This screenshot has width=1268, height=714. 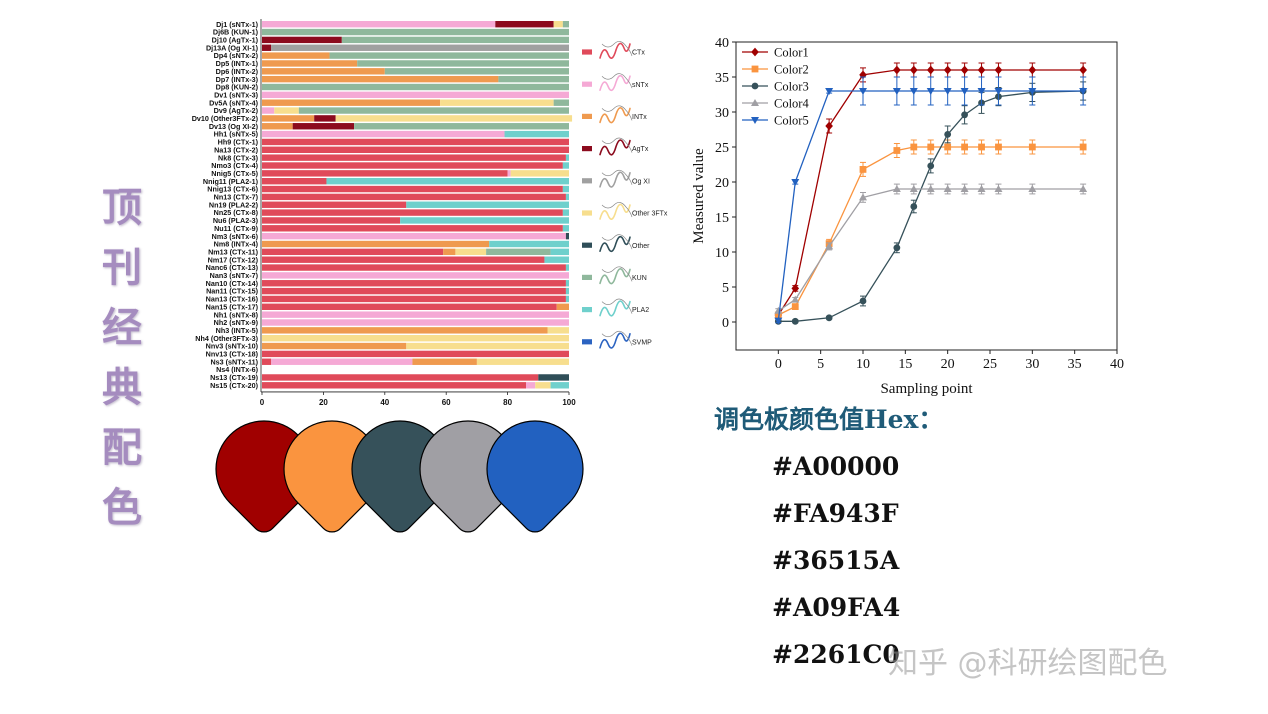 What do you see at coordinates (613, 50) in the screenshot?
I see `legend-item: CTx` at bounding box center [613, 50].